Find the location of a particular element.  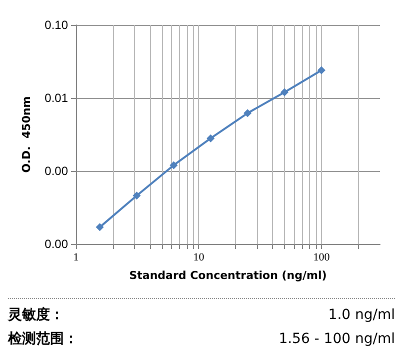

x-tick-label: 100 is located at coordinates (321, 258).